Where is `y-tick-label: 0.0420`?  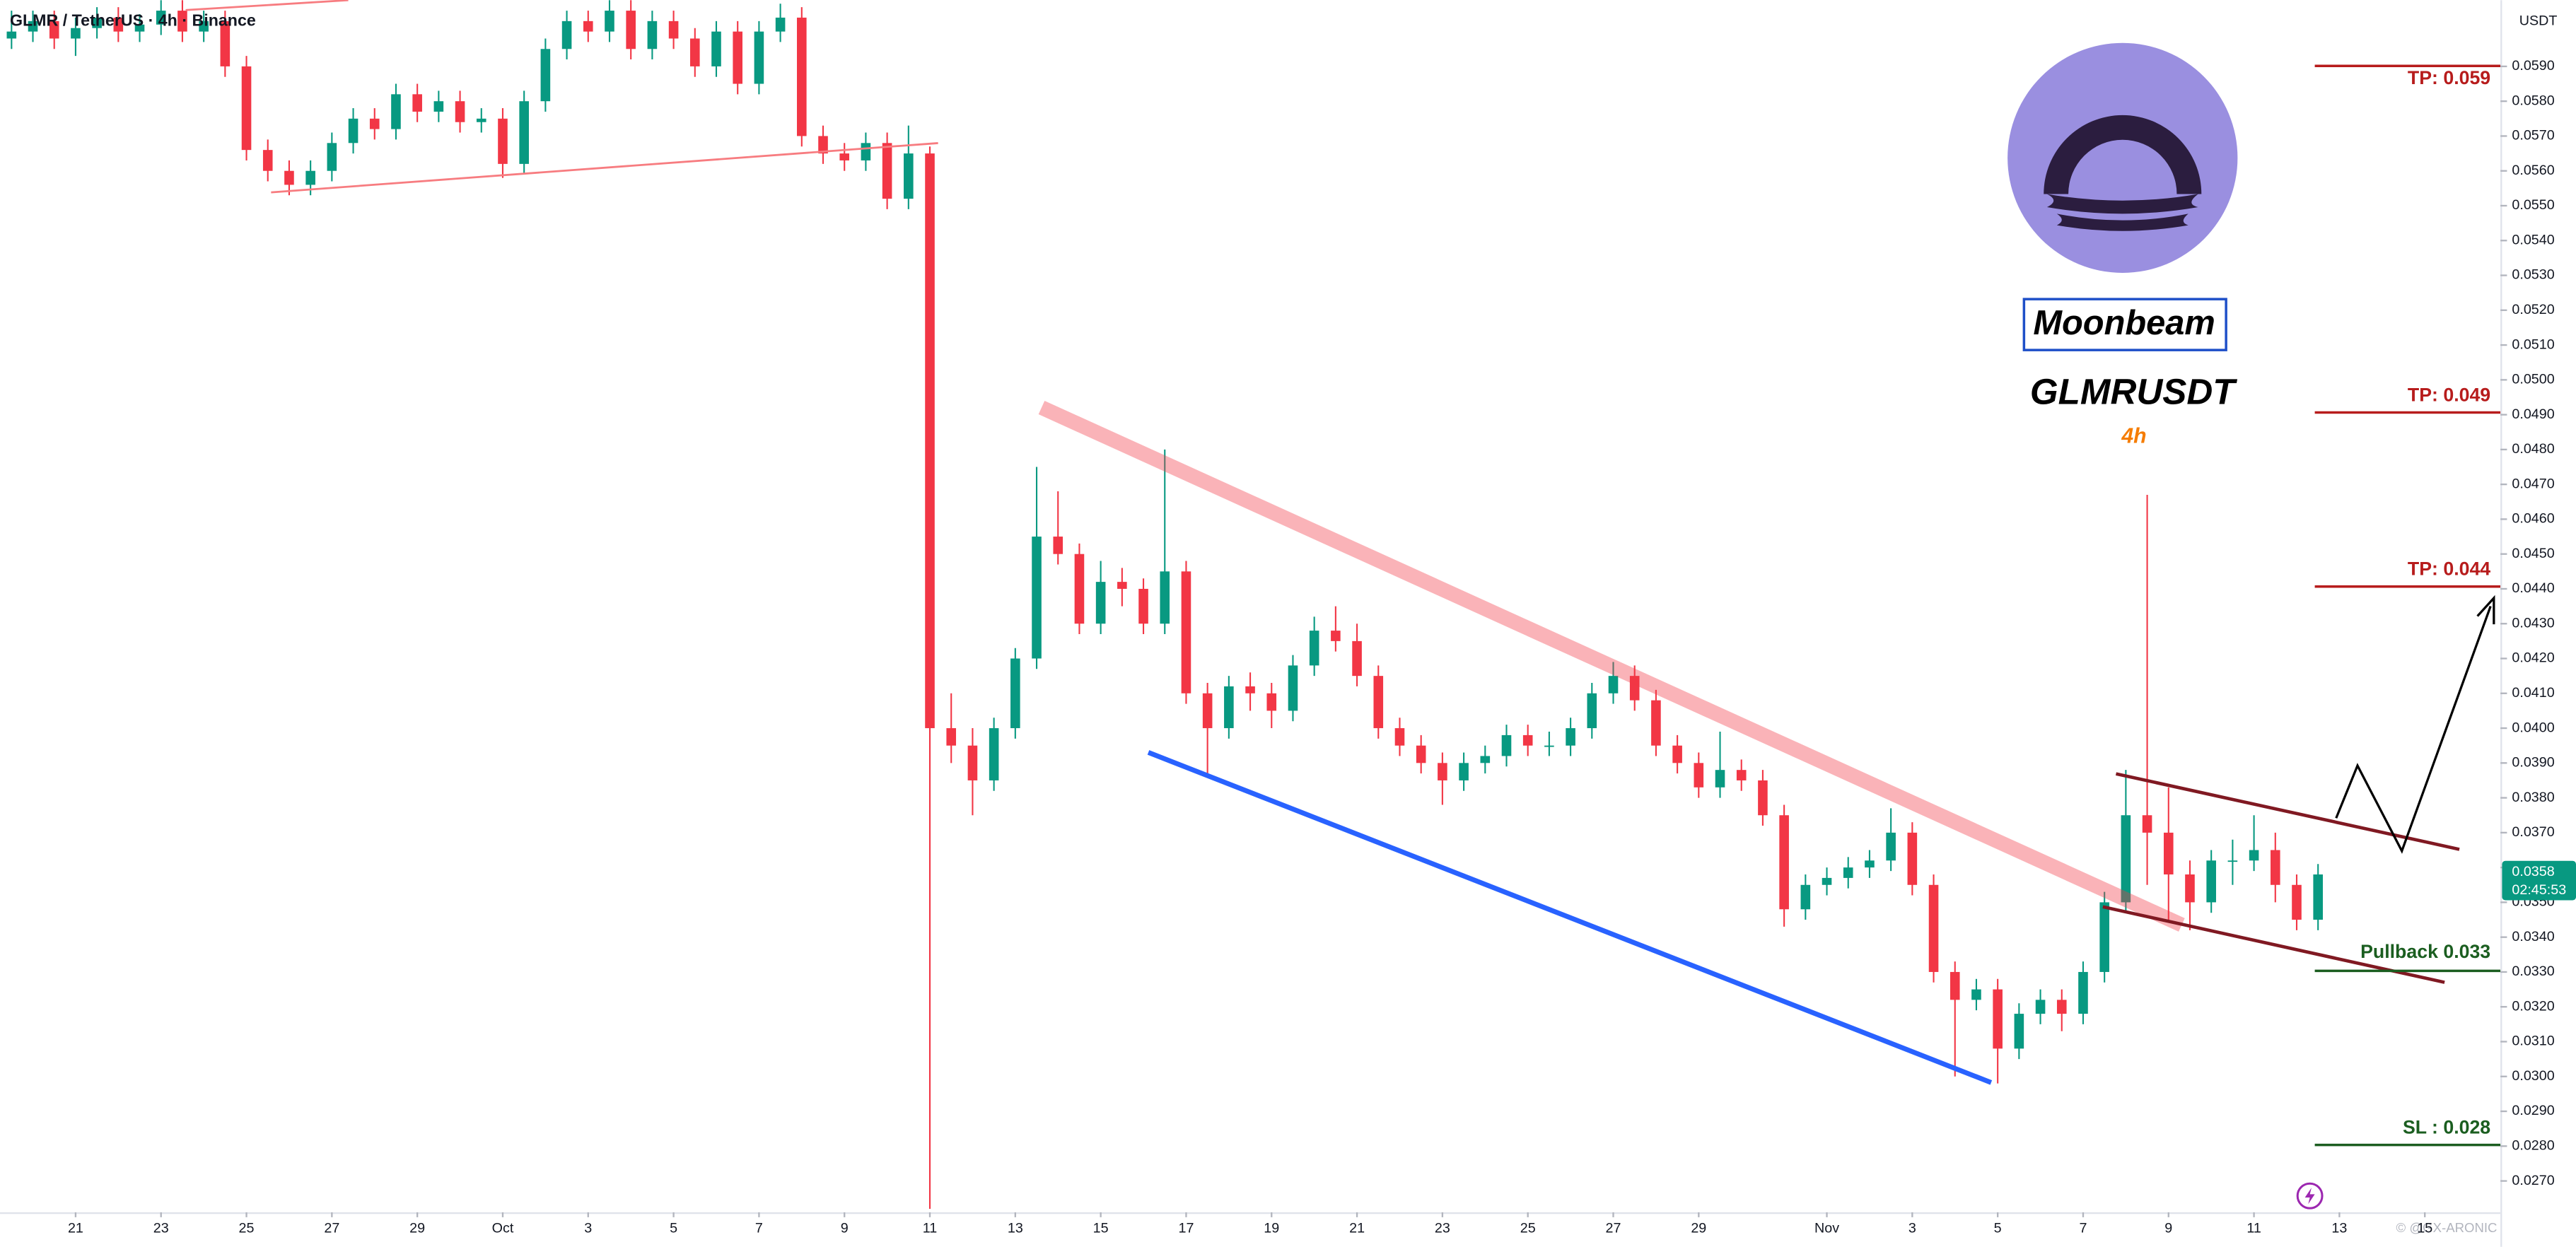
y-tick-label: 0.0420 is located at coordinates (2533, 658).